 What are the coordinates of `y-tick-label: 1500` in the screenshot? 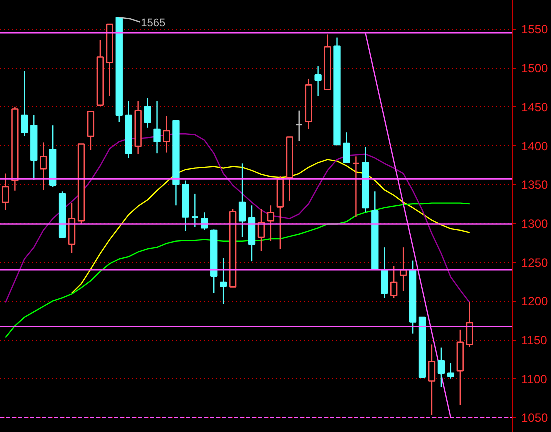 It's located at (535, 69).